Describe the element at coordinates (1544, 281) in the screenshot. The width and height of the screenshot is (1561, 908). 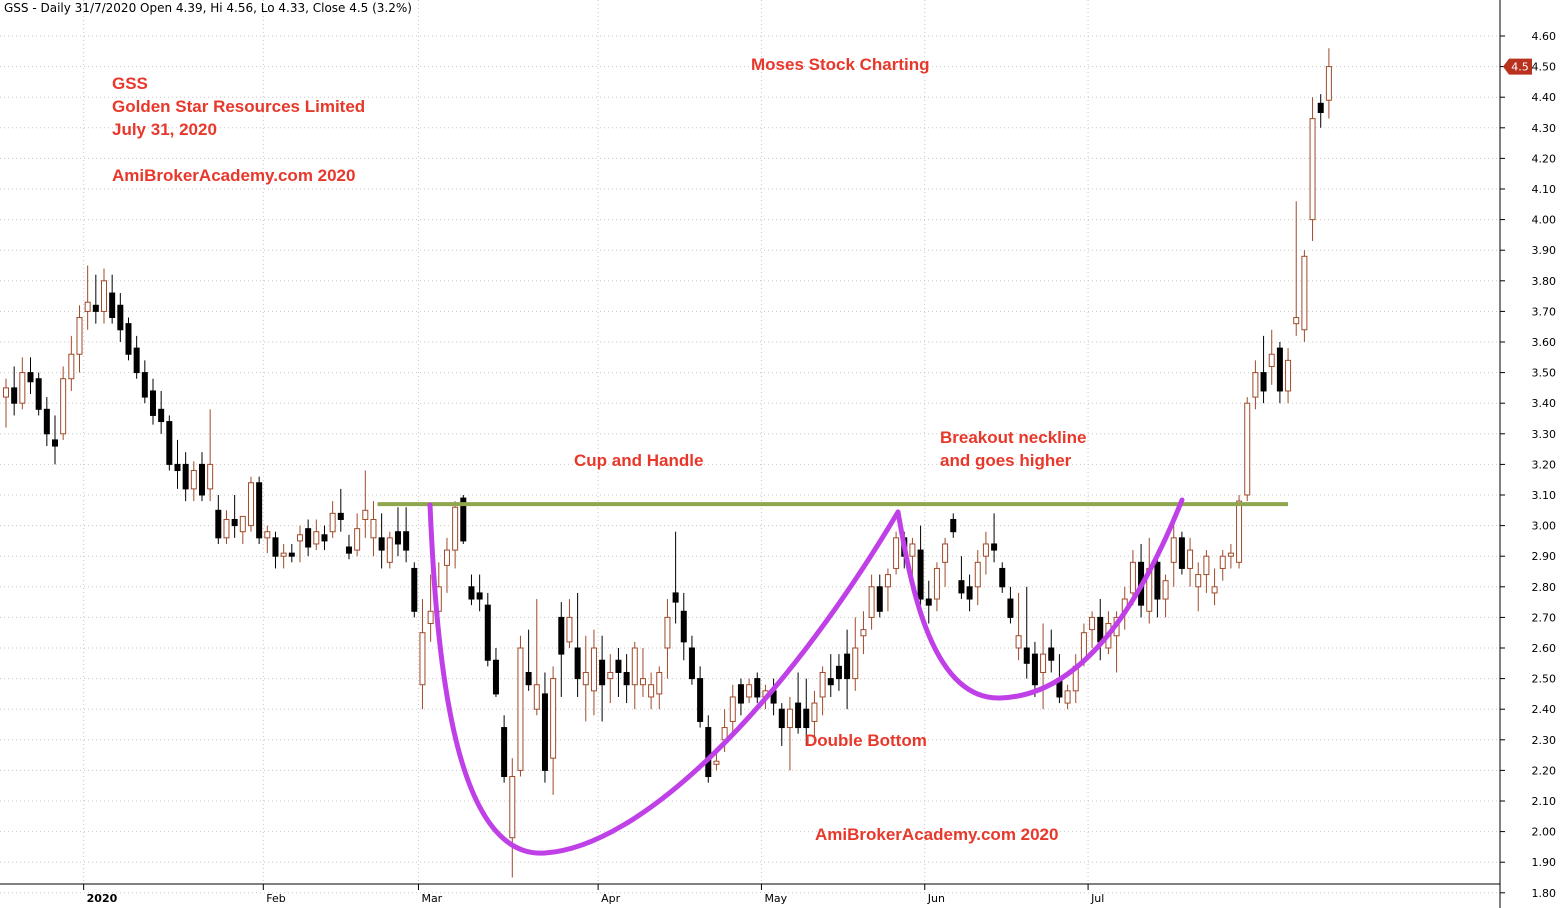
I see `y-tick-label: 3.80` at that location.